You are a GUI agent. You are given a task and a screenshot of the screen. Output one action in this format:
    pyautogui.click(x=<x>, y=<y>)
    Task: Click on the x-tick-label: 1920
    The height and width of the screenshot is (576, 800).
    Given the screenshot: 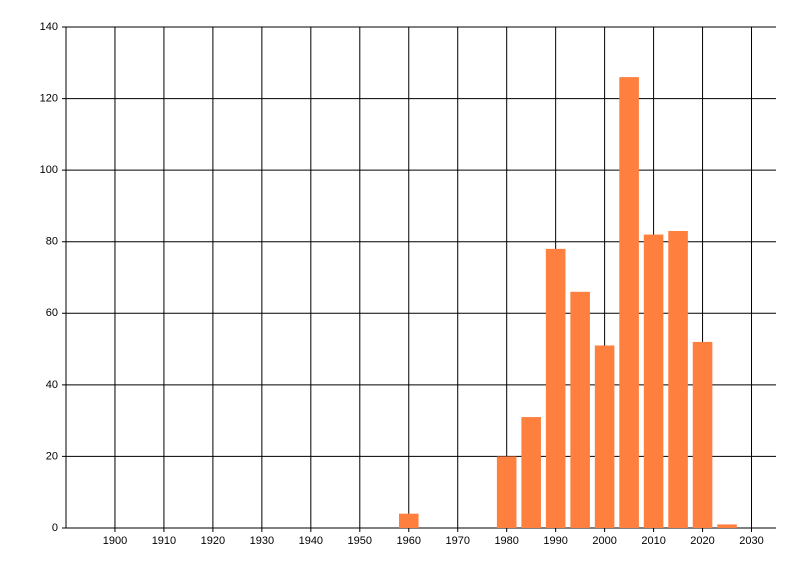 What is the action you would take?
    pyautogui.click(x=213, y=541)
    